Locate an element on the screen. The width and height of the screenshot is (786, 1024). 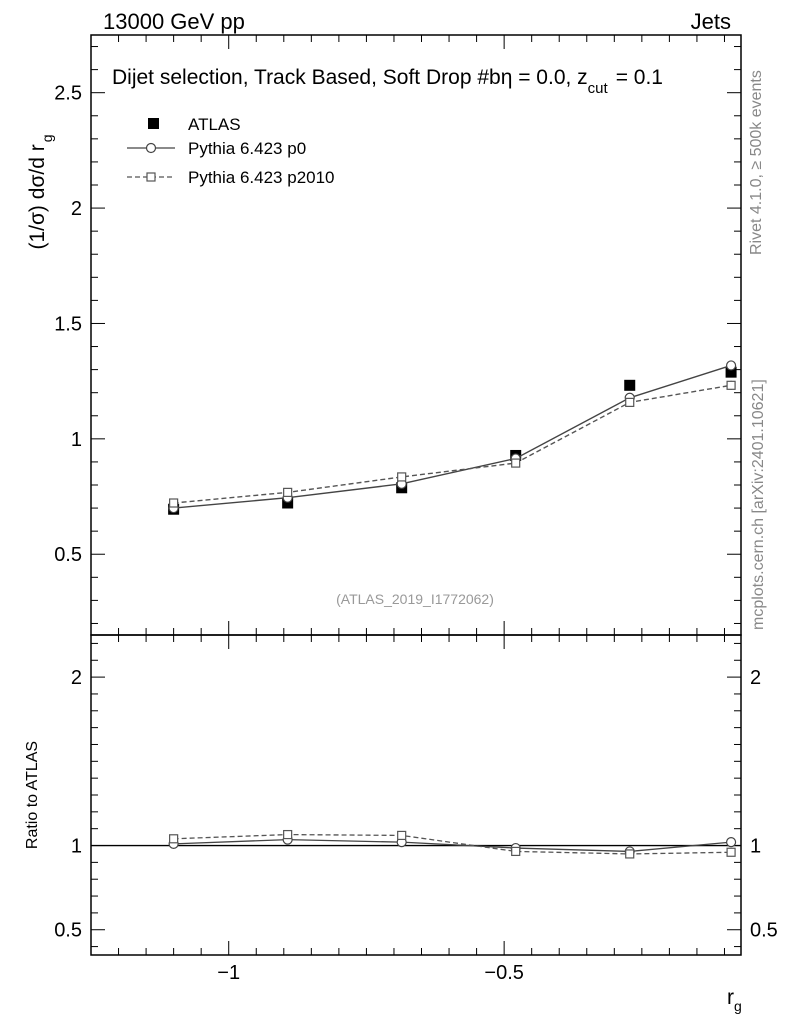
analysis-watermark: (ATLAS_2019_I1772062) is located at coordinates (415, 599).